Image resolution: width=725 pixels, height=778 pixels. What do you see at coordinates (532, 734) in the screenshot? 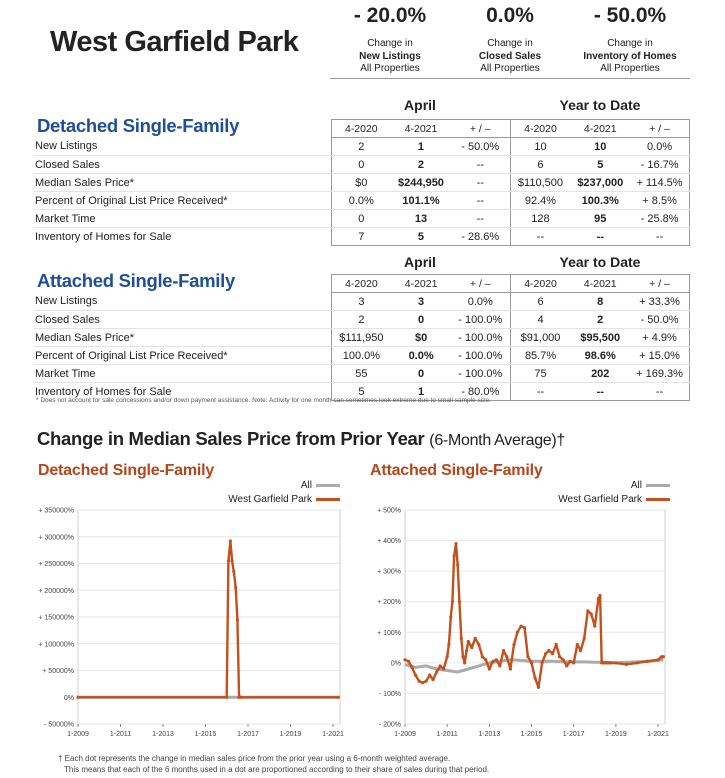
I see `x-tick-label: 1-2015` at bounding box center [532, 734].